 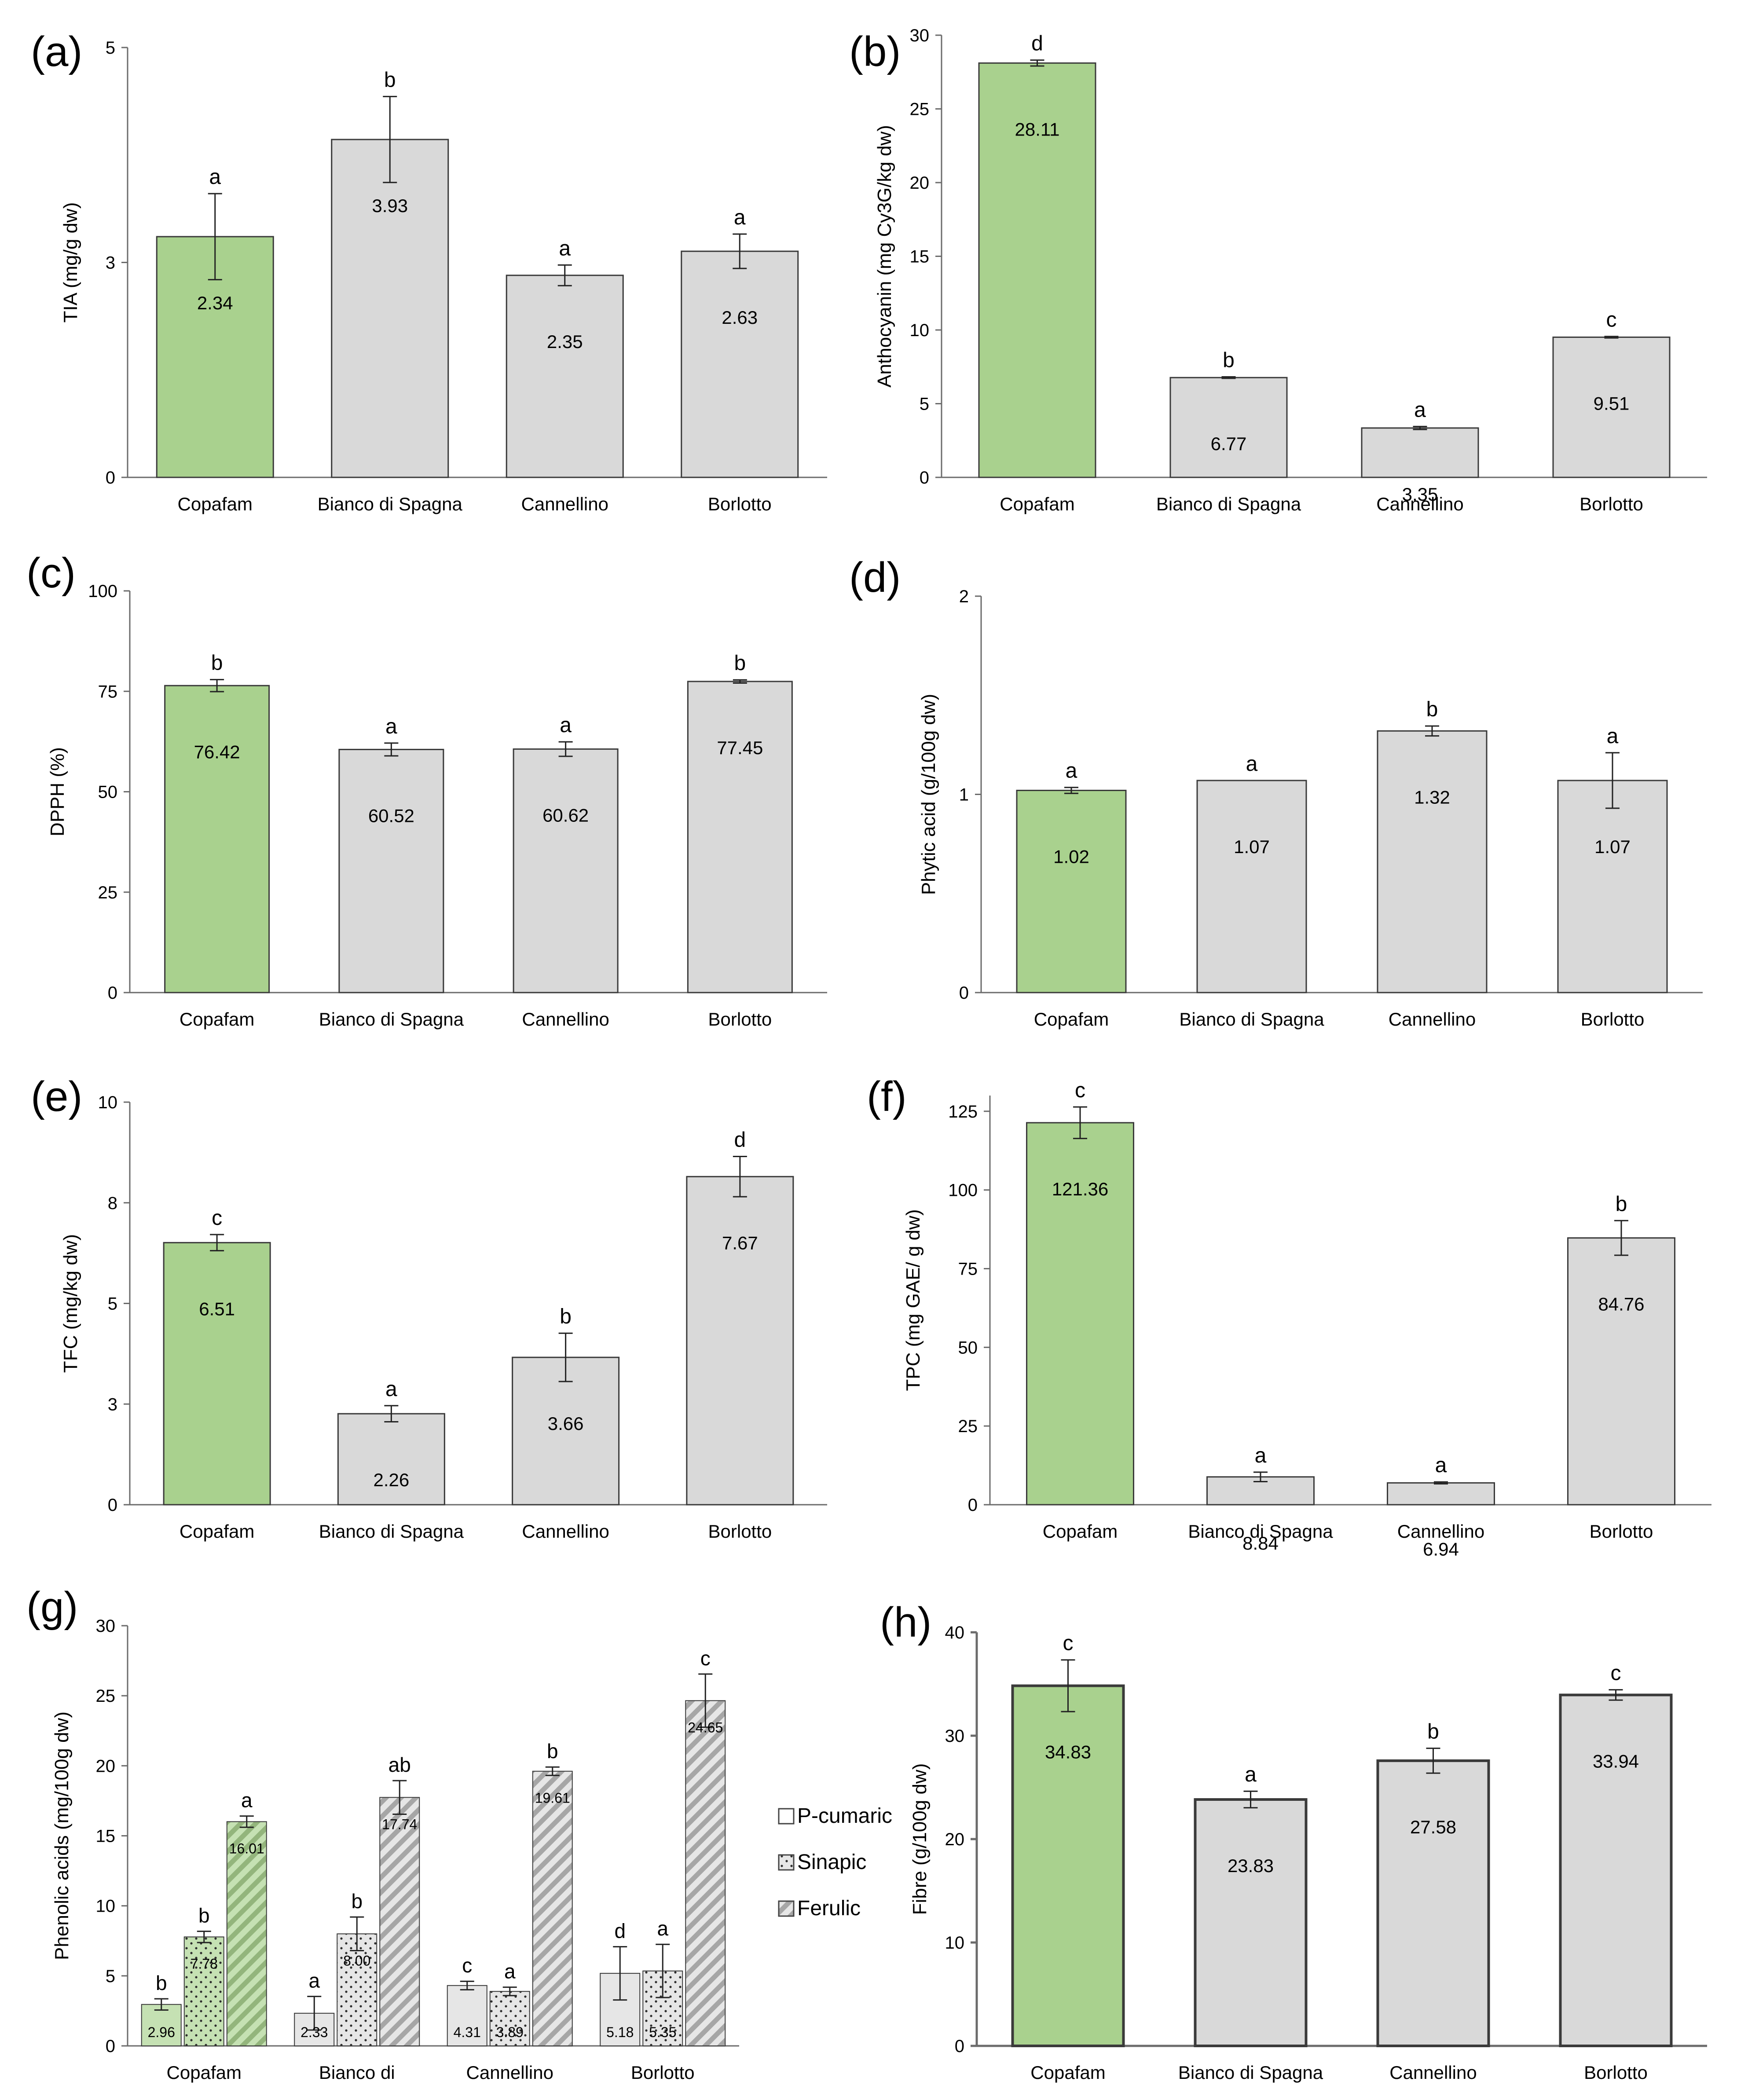 What do you see at coordinates (1616, 1761) in the screenshot?
I see `data-label: 33.94` at bounding box center [1616, 1761].